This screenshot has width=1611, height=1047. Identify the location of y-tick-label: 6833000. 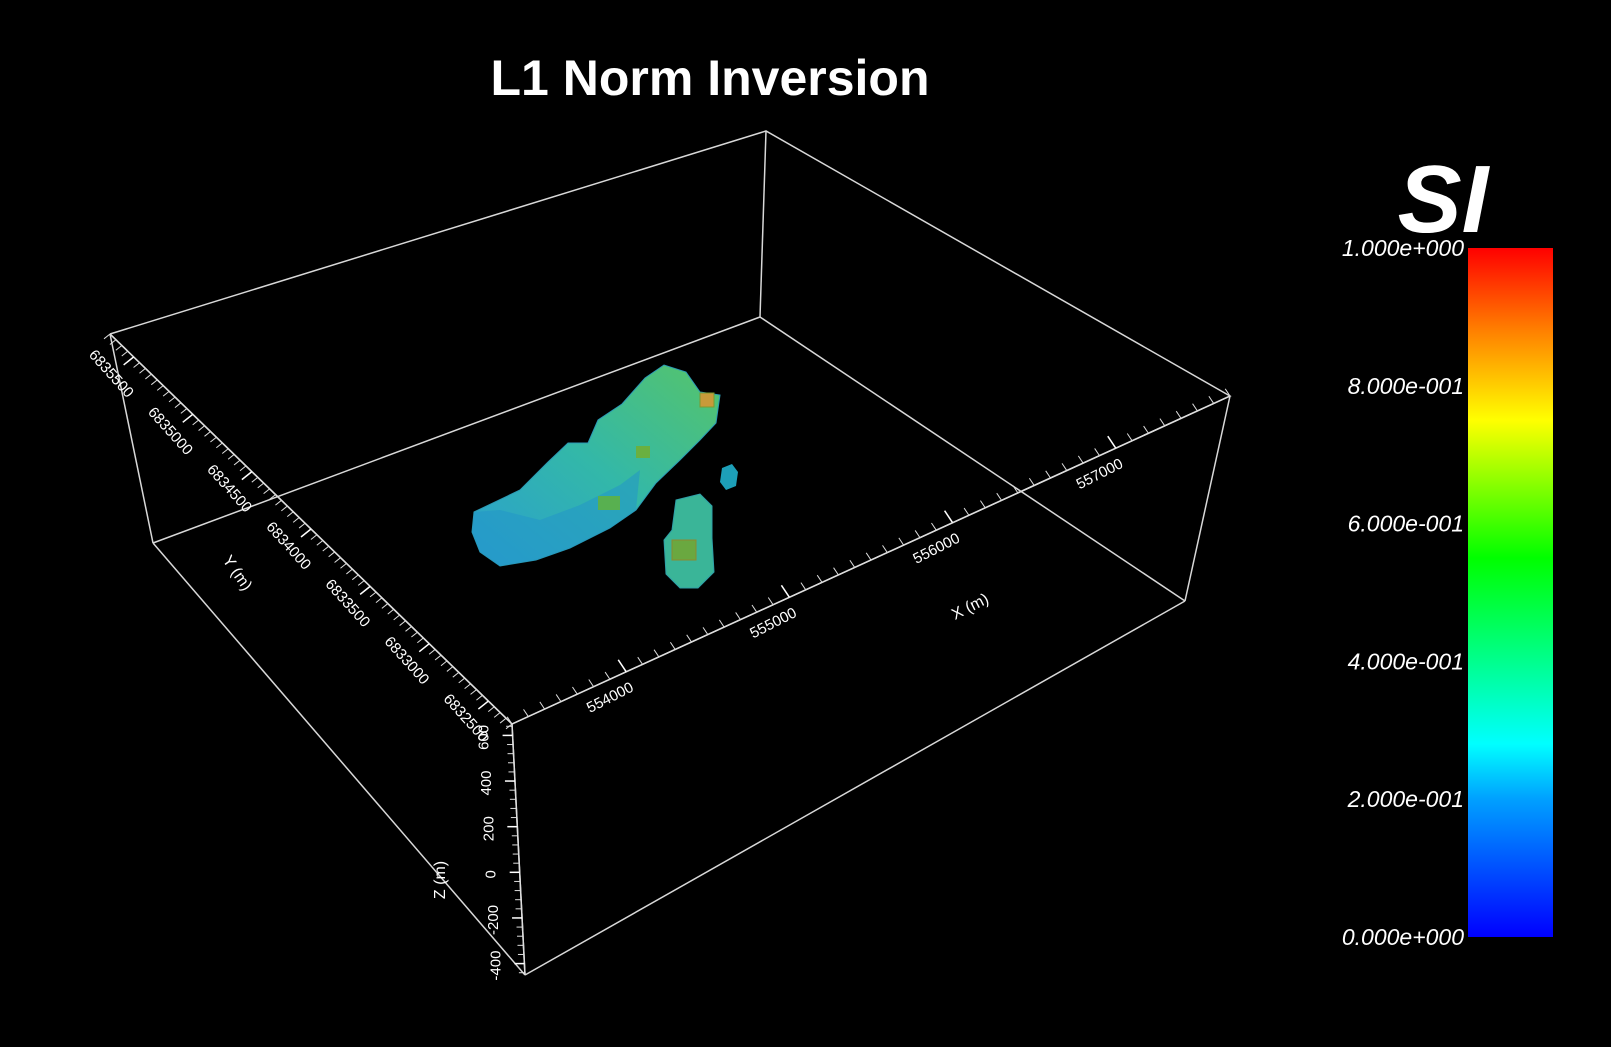
(407, 660).